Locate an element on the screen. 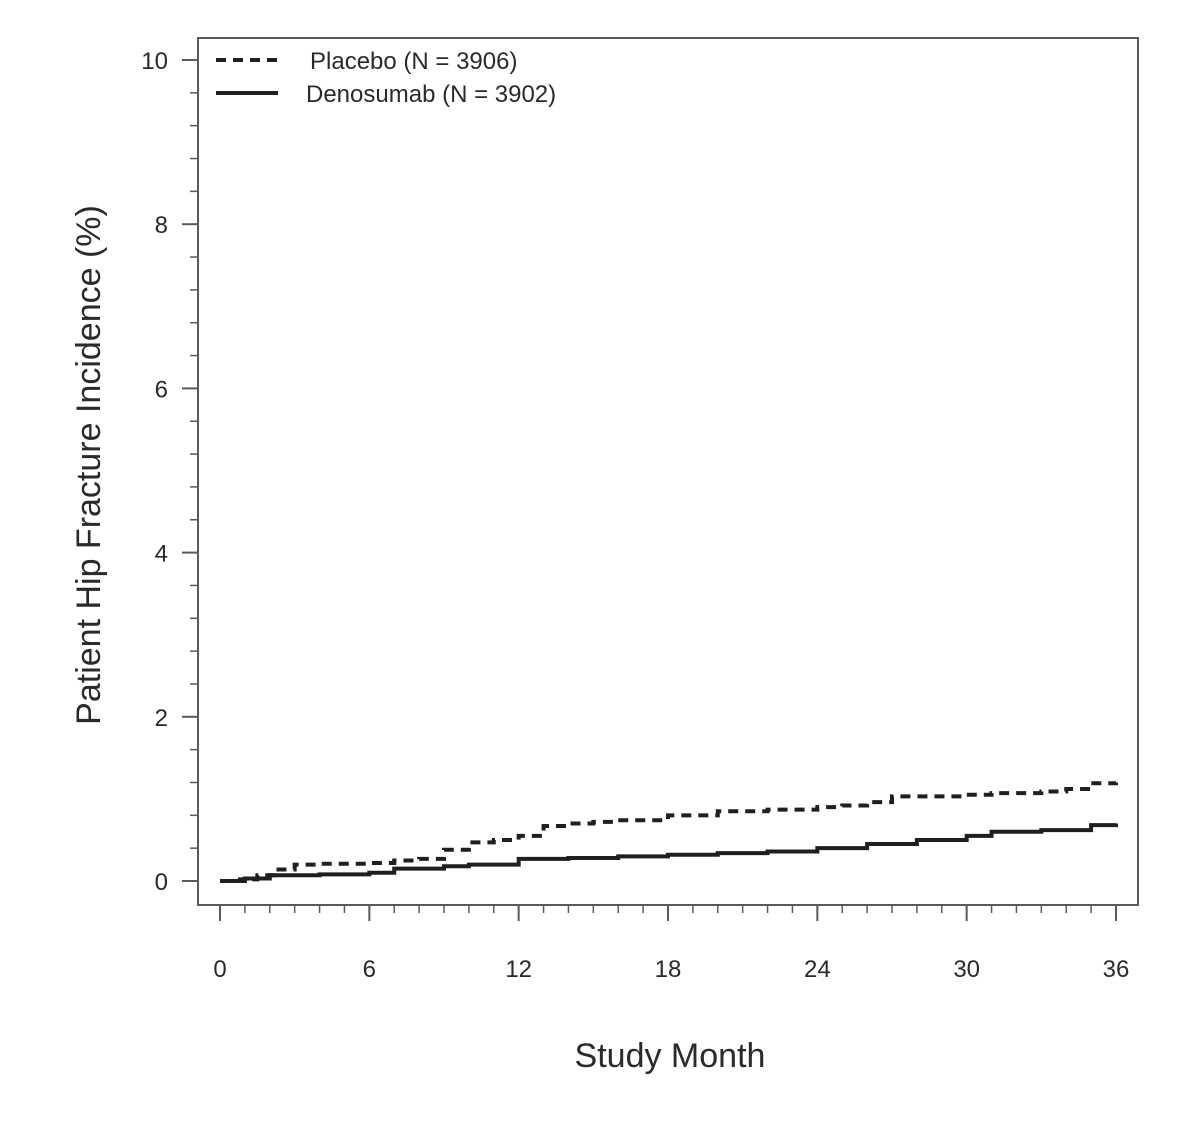 This screenshot has height=1122, width=1188. legend-label-placebo: Placebo (N = 3906) is located at coordinates (413, 61).